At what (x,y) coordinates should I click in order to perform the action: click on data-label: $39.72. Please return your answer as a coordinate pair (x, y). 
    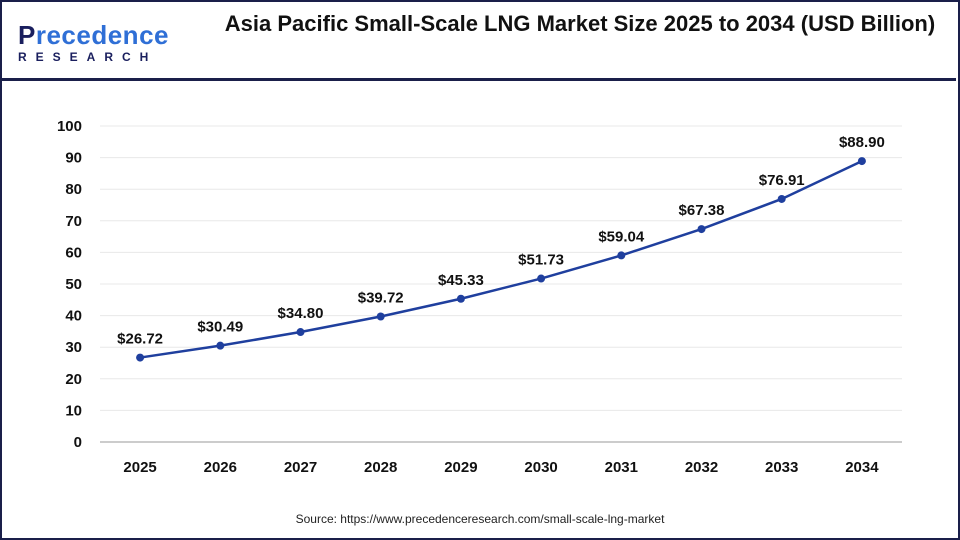
    Looking at the image, I should click on (381, 297).